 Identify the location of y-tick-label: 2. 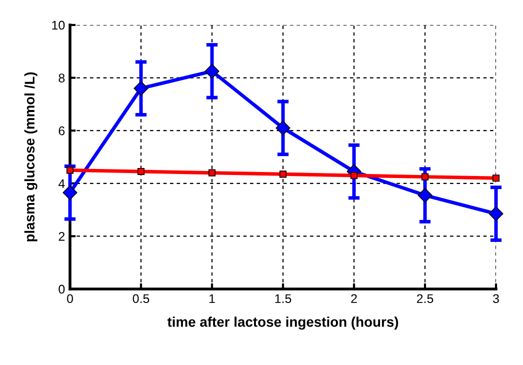
(61, 236).